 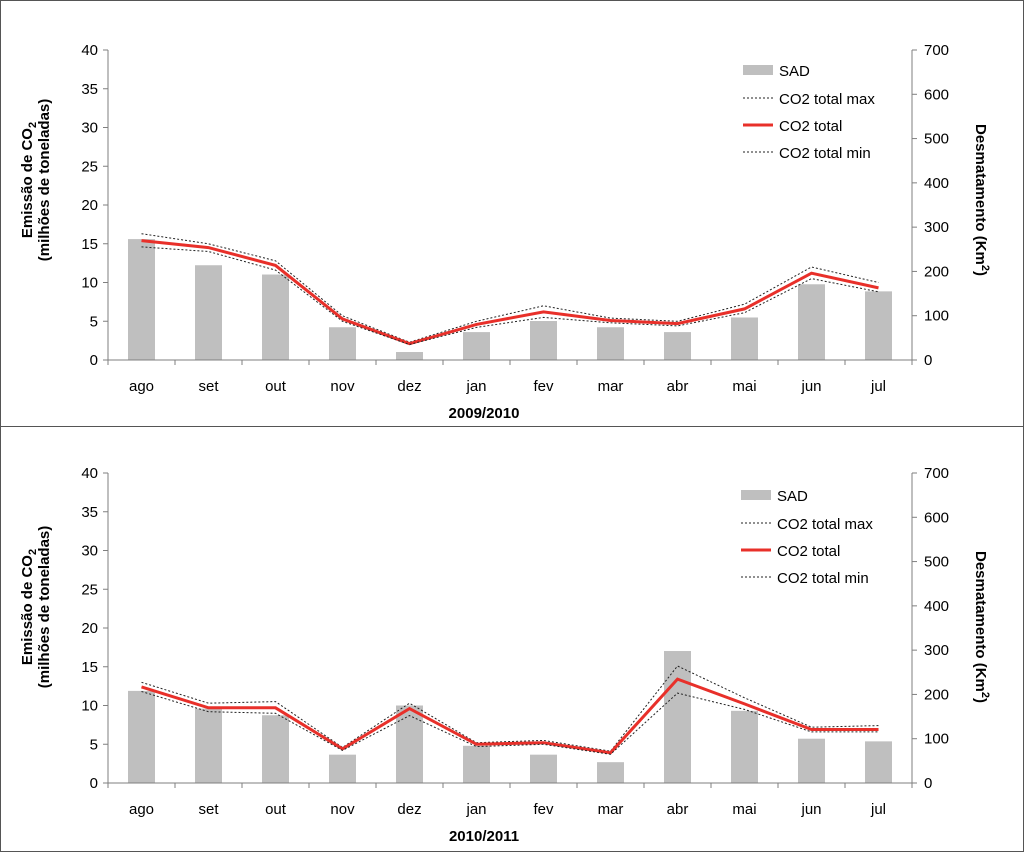 I want to click on x-tick-label-mar: mar, so click(x=611, y=386).